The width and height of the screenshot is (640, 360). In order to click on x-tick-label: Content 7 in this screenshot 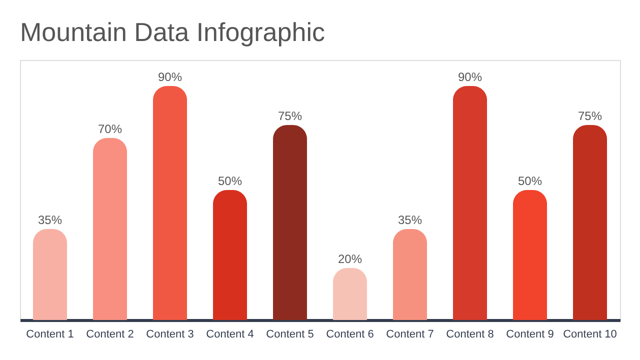, I will do `click(410, 334)`.